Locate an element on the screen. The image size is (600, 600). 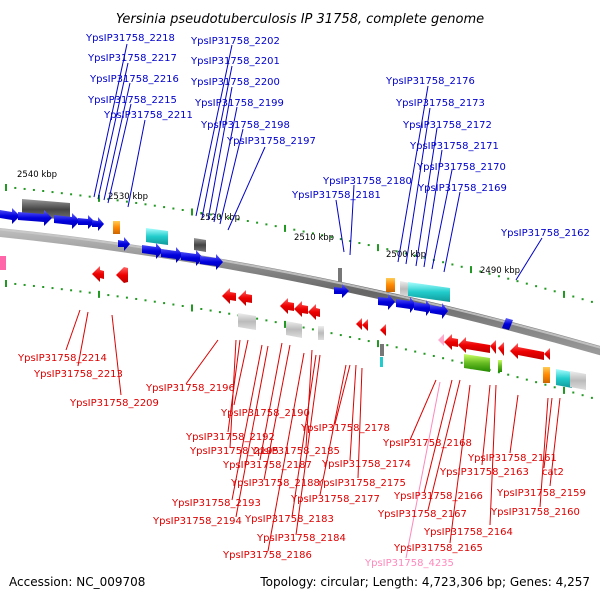
gene-label: YpsIP31758_2196 is located at coordinates (190, 388).